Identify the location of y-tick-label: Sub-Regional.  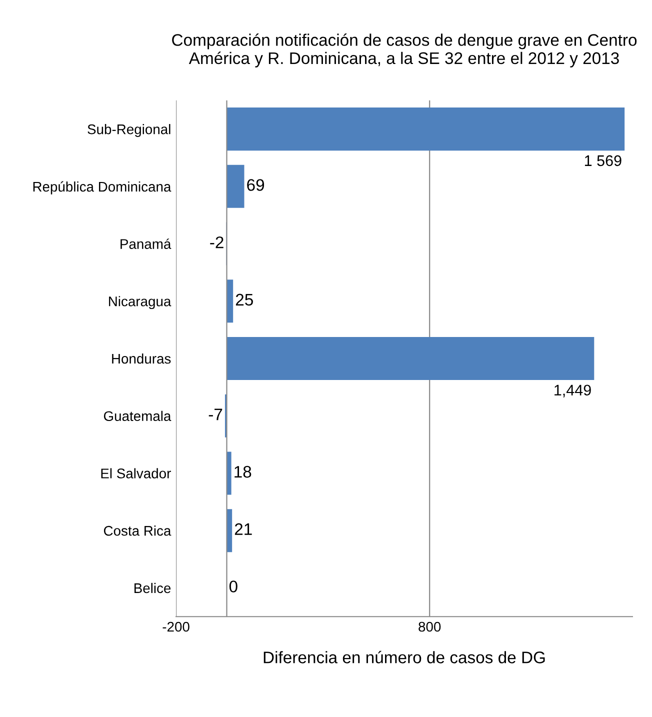
(129, 130).